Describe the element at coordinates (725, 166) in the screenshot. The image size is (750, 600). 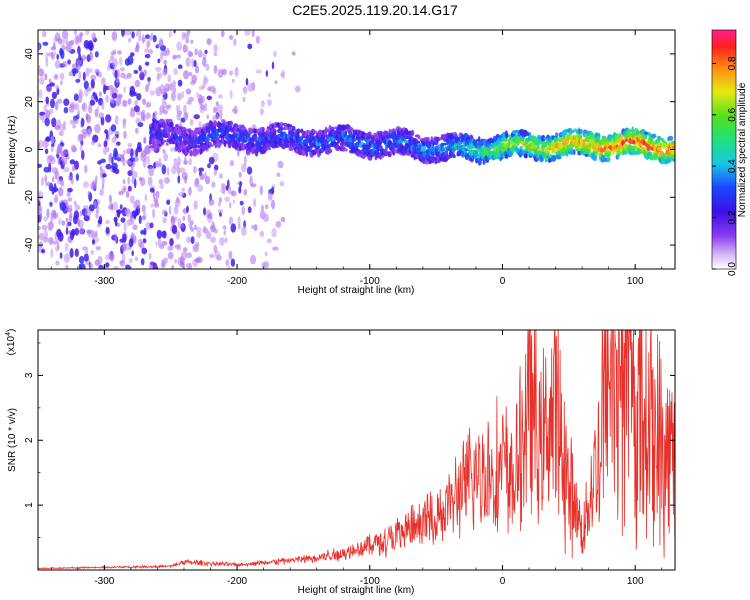
I see `colorbar-ticks: 0.0 0.2 0.4 0.6 0.8` at that location.